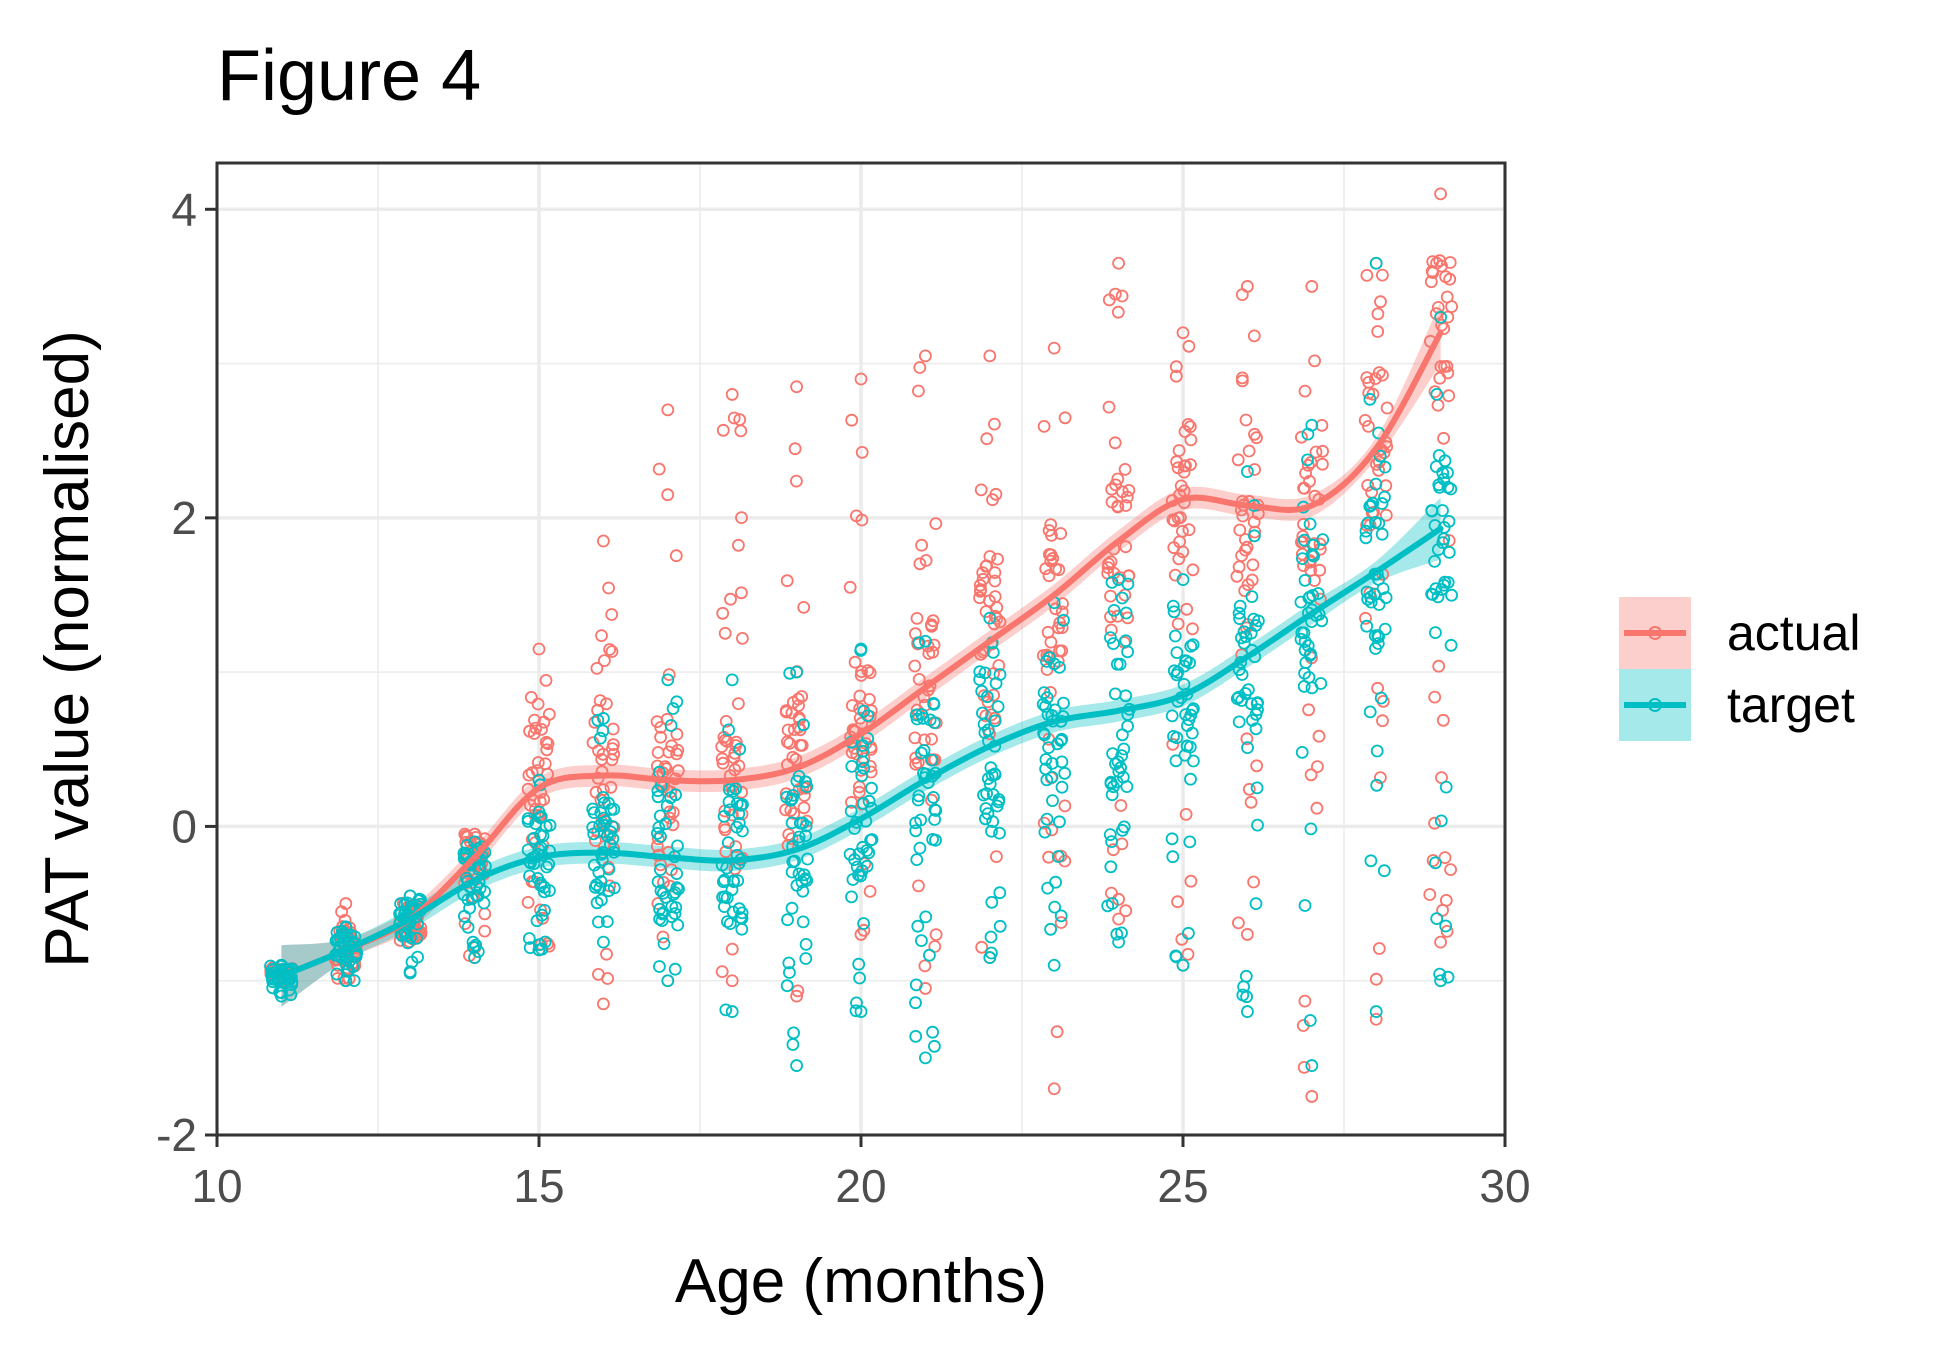 This screenshot has height=1350, width=1950. I want to click on x-tick-label: 15, so click(538, 1186).